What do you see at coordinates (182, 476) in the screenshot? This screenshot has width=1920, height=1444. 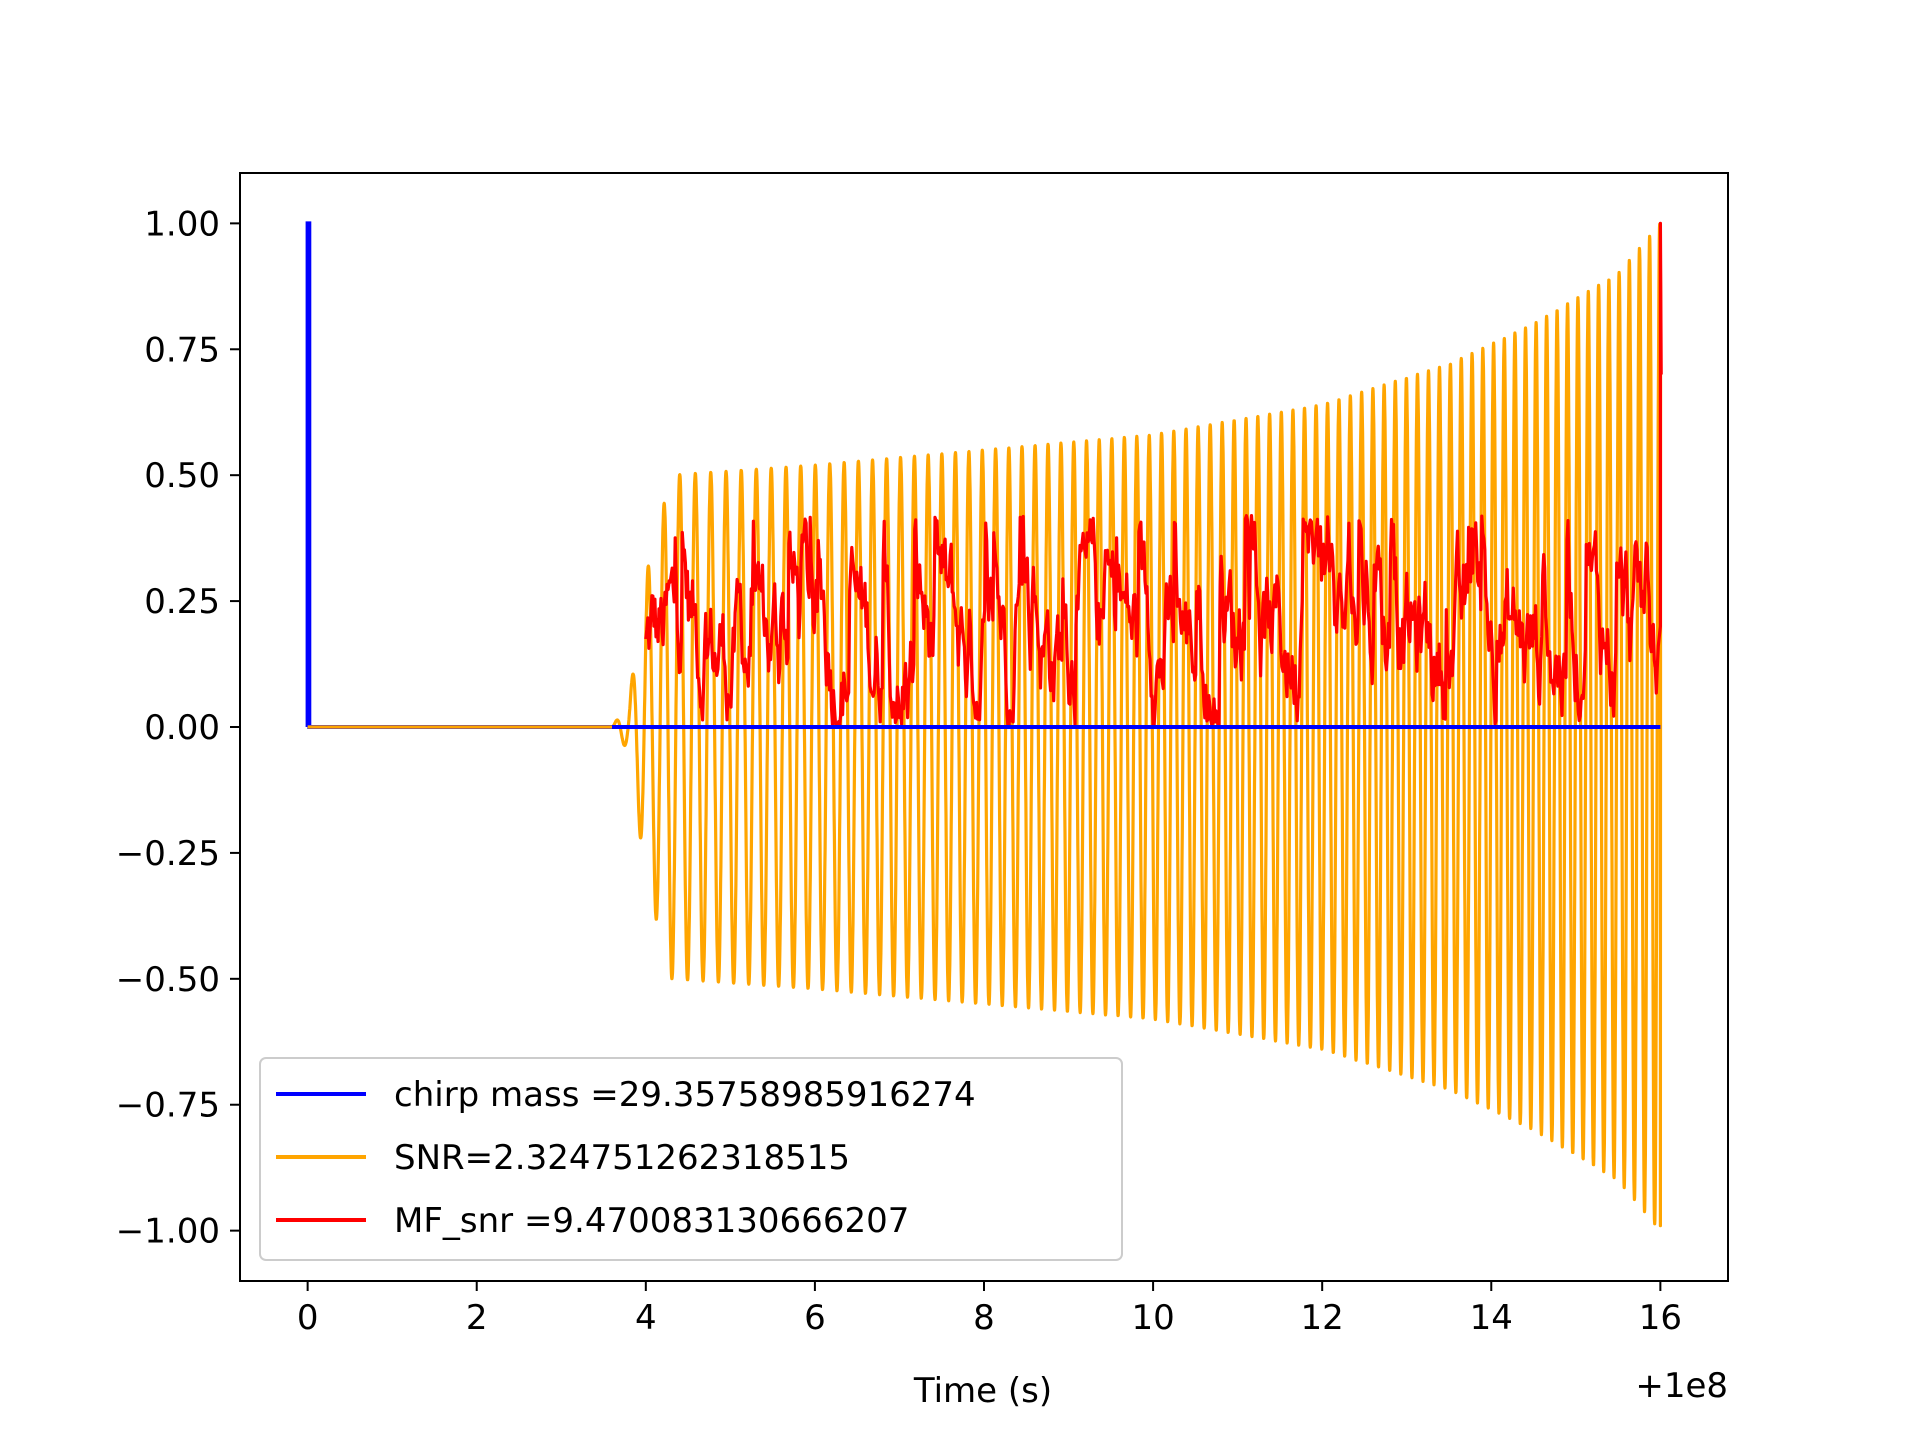 I see `y-tick-label: 0.50` at bounding box center [182, 476].